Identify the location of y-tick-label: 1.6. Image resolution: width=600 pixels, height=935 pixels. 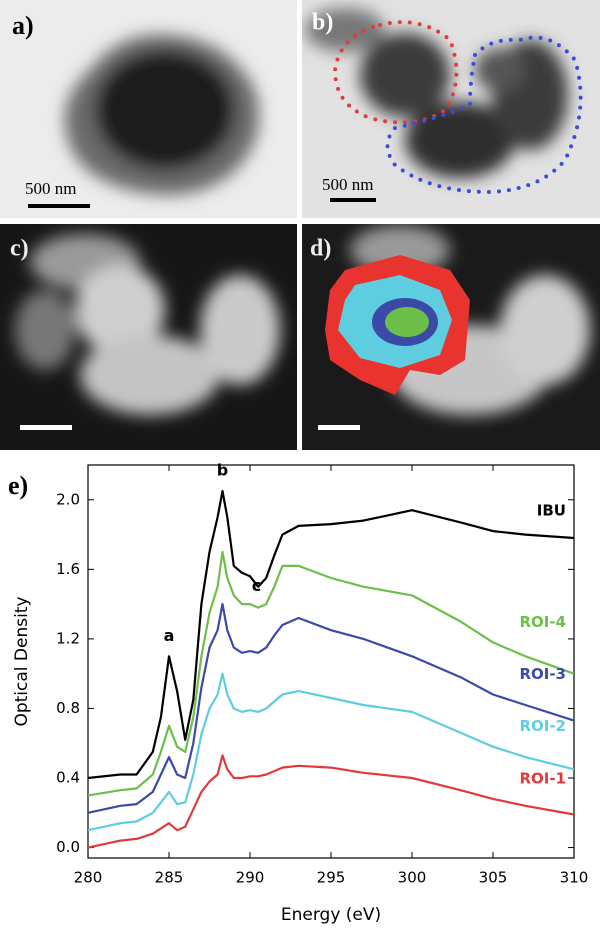
(68, 569).